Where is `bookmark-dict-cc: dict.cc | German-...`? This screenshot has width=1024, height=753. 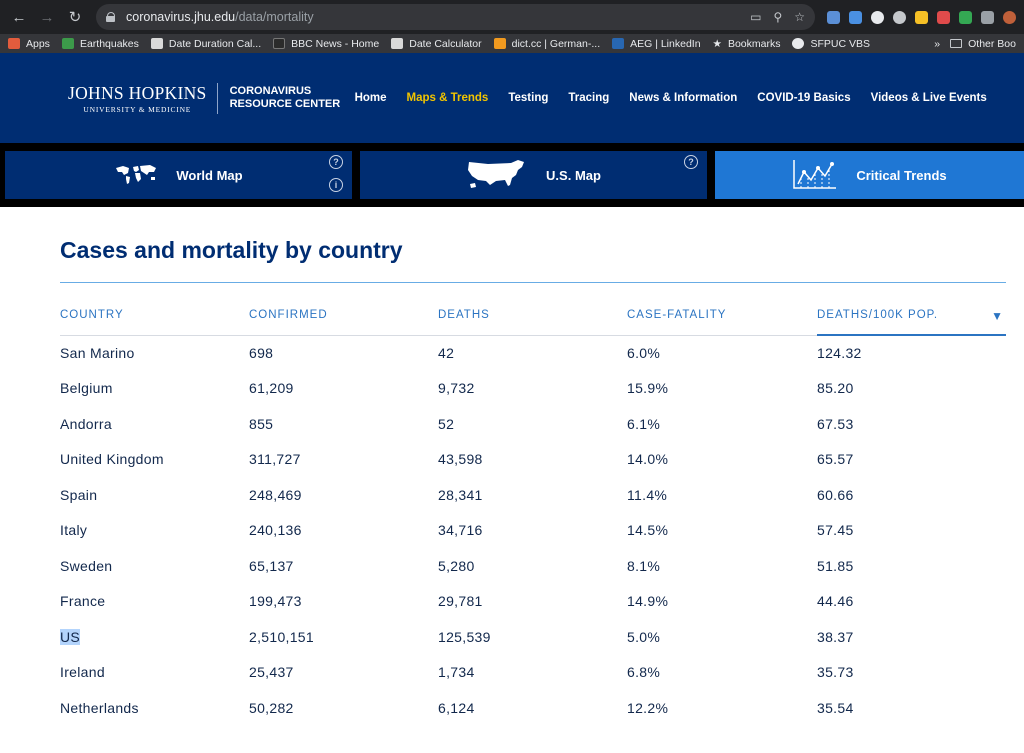
bookmark-dict-cc: dict.cc | German-... is located at coordinates (546, 44).